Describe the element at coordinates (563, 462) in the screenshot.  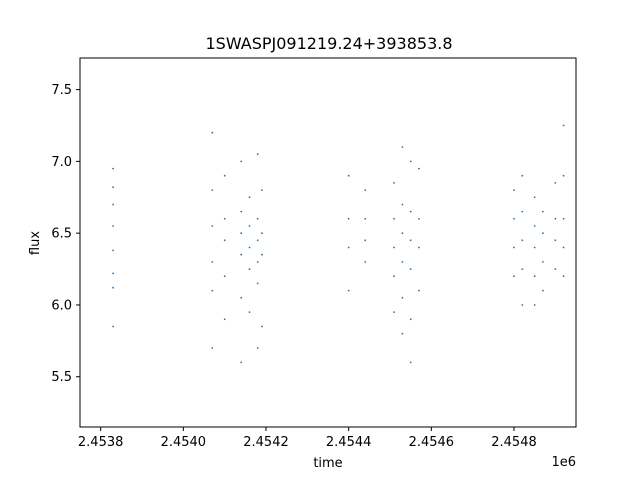
I see `x-axis-offset-label: 1e6` at that location.